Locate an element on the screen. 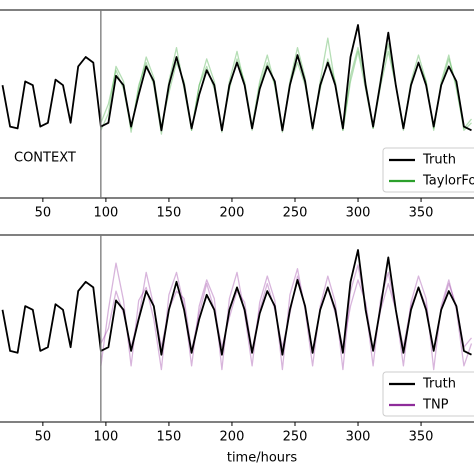 The width and height of the screenshot is (474, 474). series-line is located at coordinates (286, 87).